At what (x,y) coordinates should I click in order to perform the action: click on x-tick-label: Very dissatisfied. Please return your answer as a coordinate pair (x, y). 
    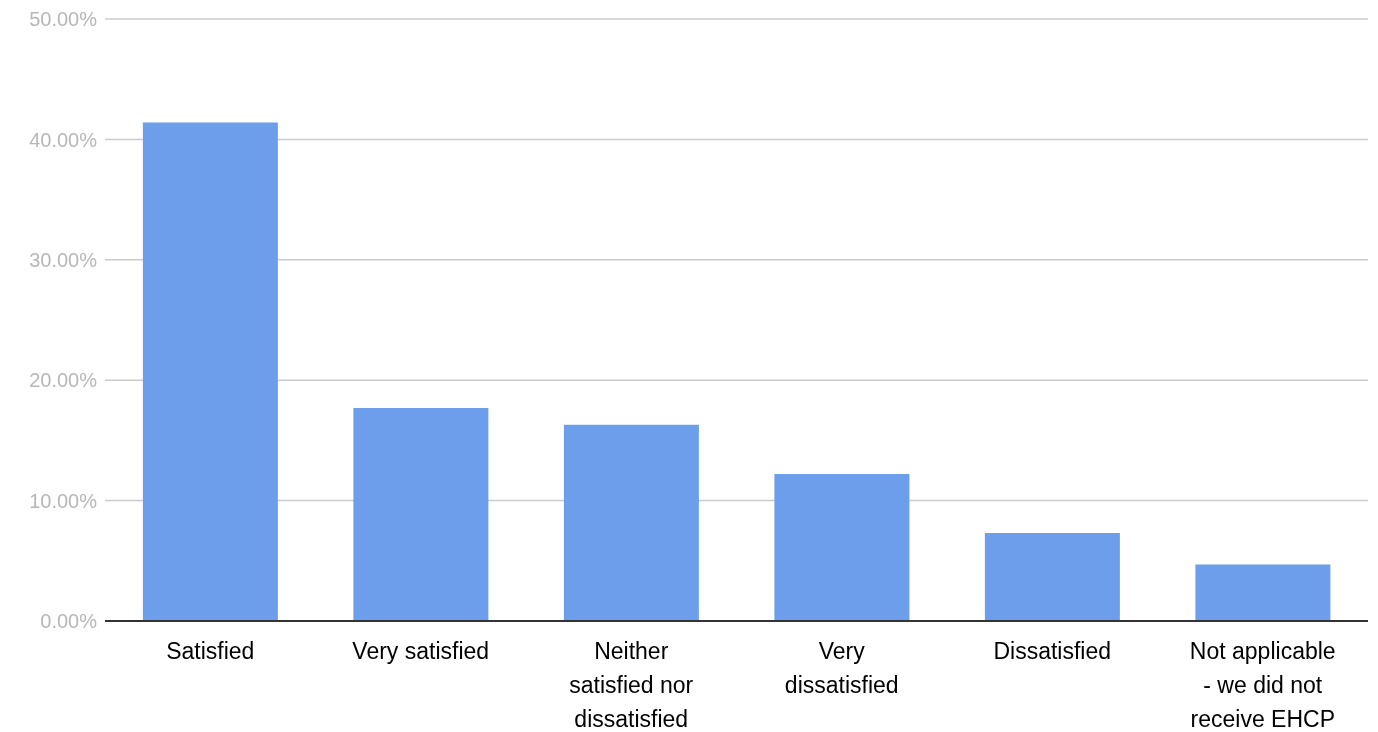
    Looking at the image, I should click on (841, 668).